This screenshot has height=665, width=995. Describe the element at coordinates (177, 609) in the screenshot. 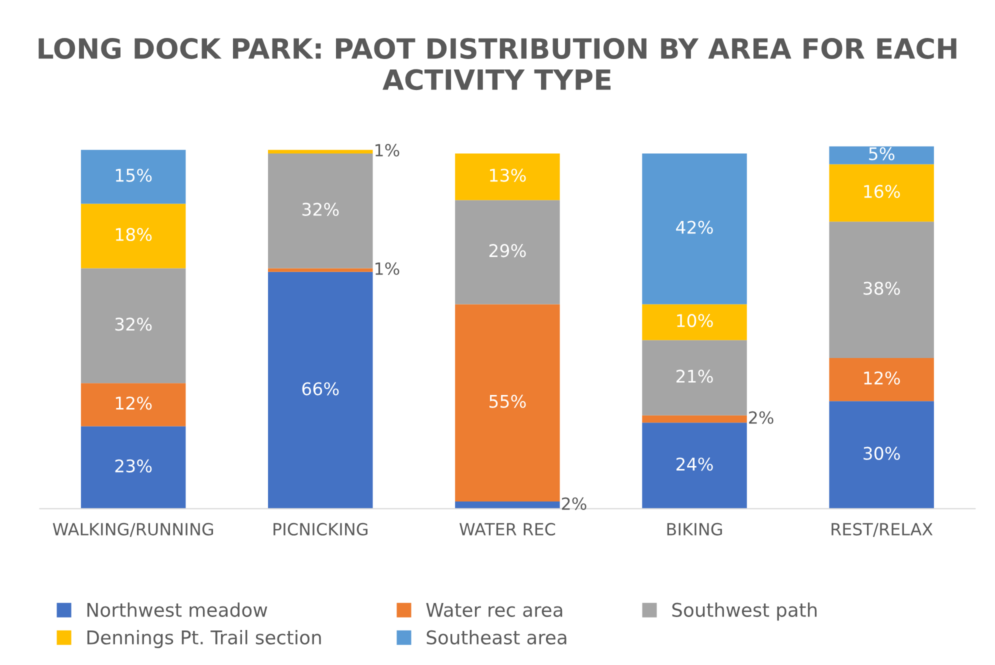

I see `legend-label: Northwest meadow` at that location.